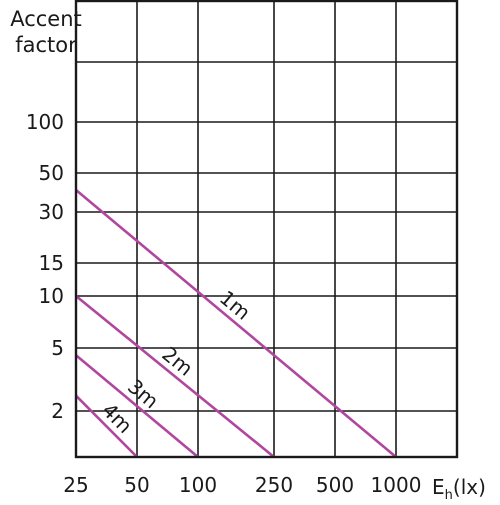  What do you see at coordinates (469, 487) in the screenshot?
I see `x-axis-label-unit: (lx)` at bounding box center [469, 487].